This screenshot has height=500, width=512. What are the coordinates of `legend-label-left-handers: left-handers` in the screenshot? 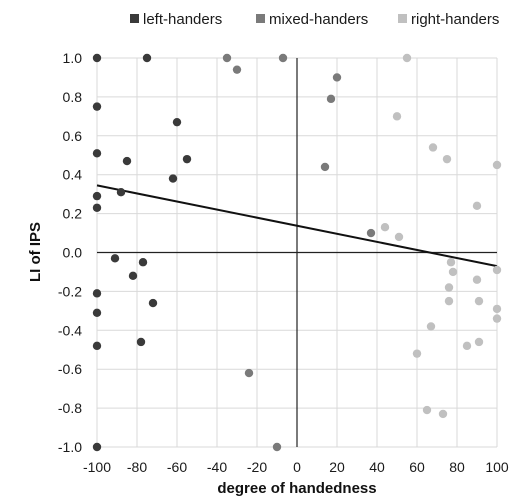 It's located at (182, 19).